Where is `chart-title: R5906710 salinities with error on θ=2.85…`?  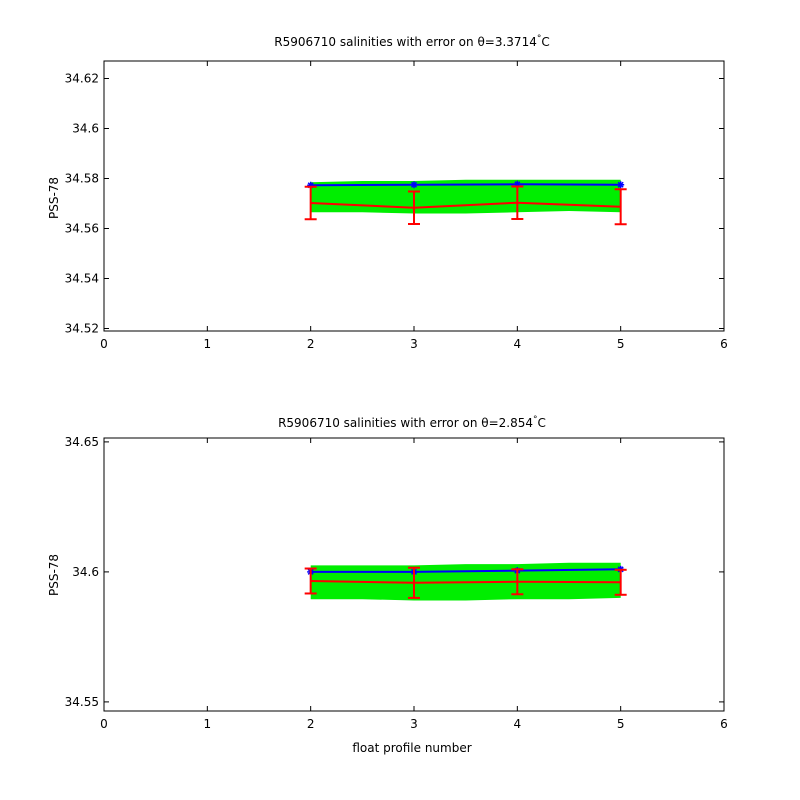
chart-title: R5906710 salinities with error on θ=2.85… is located at coordinates (412, 422).